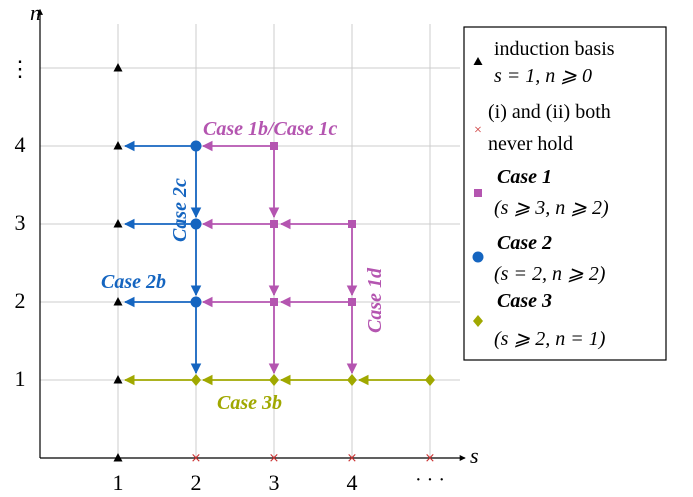 Image resolution: width=693 pixels, height=497 pixels. Describe the element at coordinates (524, 243) in the screenshot. I see `legend-case2-title: Case 2` at that location.